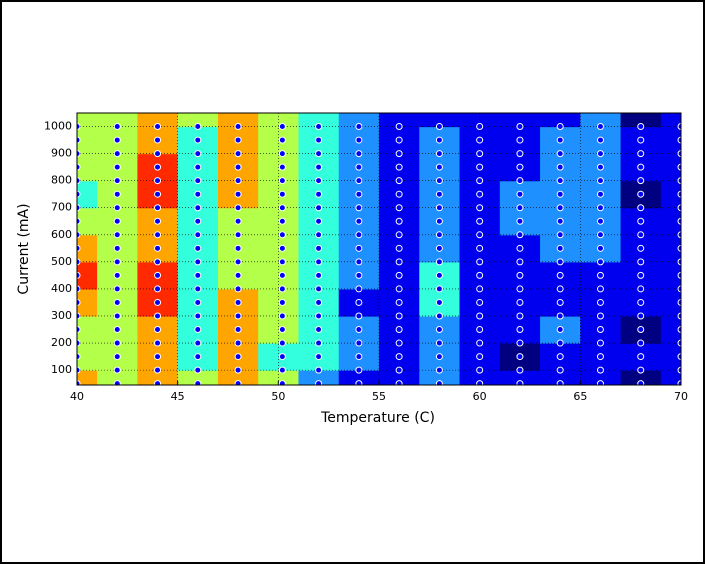 This screenshot has height=564, width=705. I want to click on y-tick-label: 800, so click(61, 180).